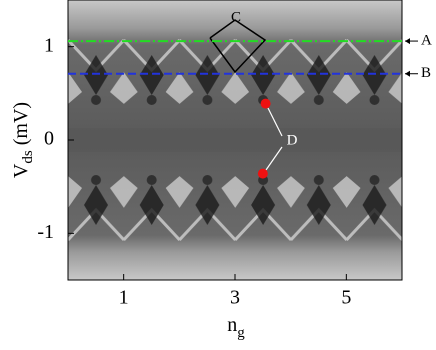 The height and width of the screenshot is (350, 436). I want to click on y-label-main: V, so click(21, 170).